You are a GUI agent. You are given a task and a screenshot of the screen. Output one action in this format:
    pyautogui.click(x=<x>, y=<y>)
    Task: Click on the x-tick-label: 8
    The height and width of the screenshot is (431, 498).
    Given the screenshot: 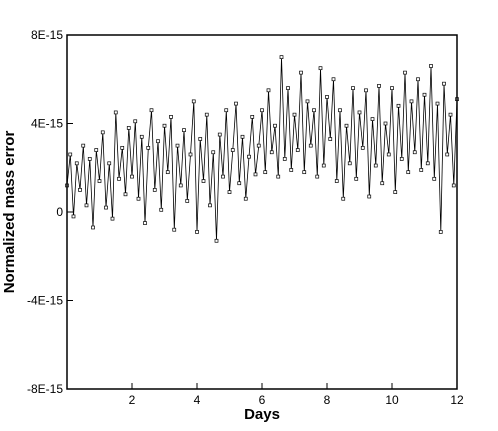 What is the action you would take?
    pyautogui.click(x=327, y=400)
    